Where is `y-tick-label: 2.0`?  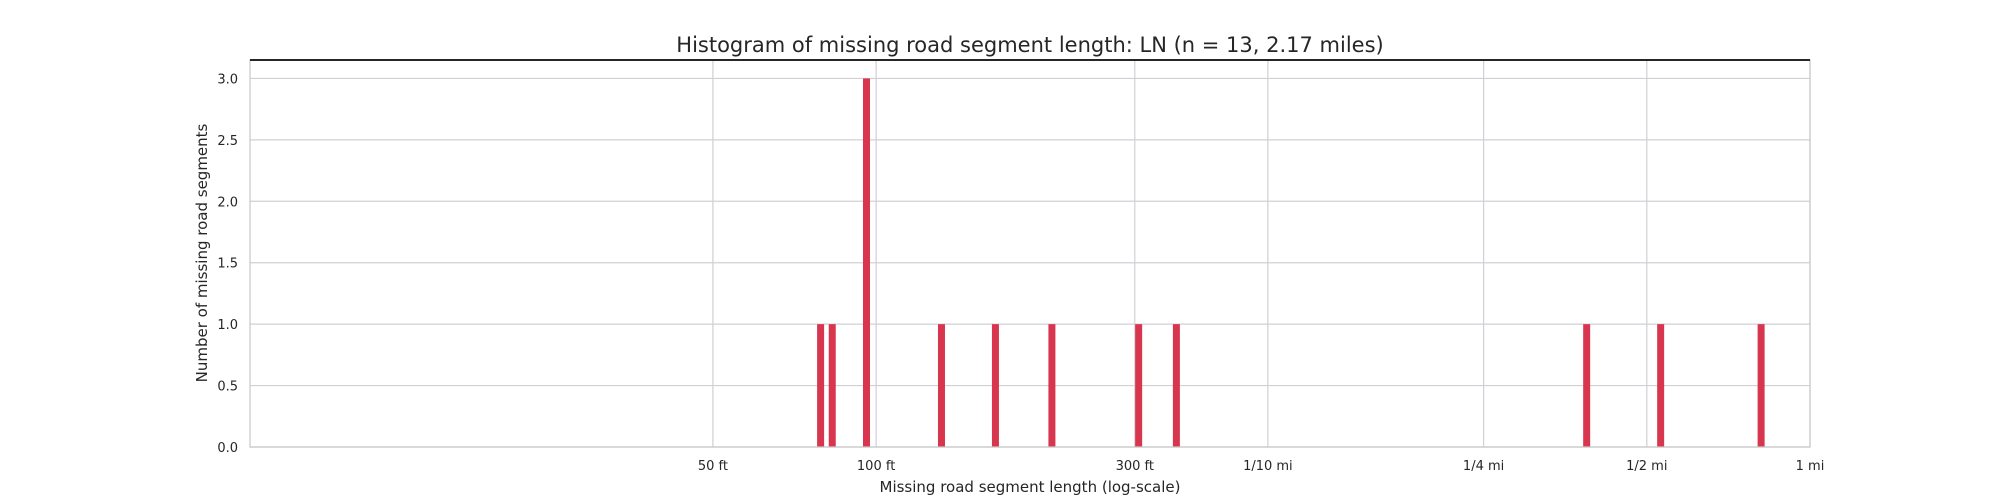 y-tick-label: 2.0 is located at coordinates (227, 202).